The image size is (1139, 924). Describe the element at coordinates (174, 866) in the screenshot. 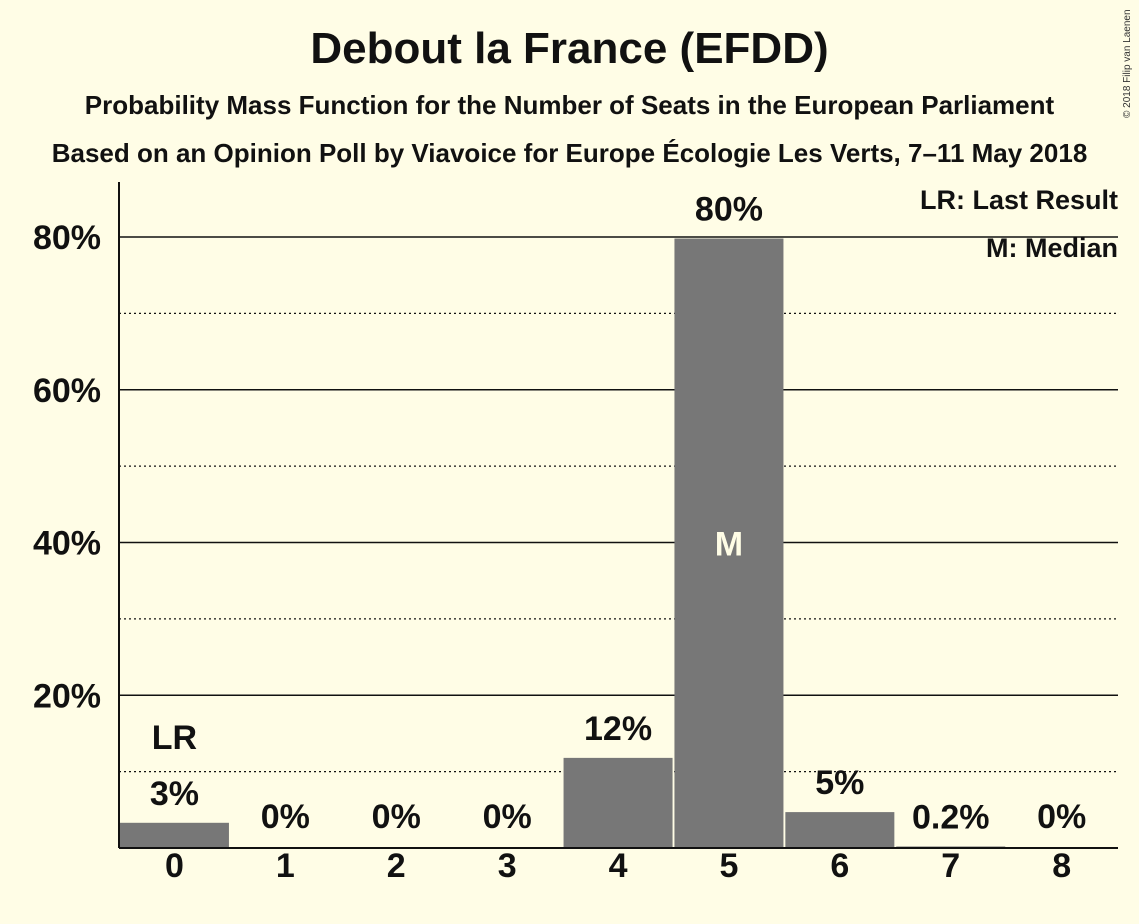

I see `x-tick-label: 0` at that location.